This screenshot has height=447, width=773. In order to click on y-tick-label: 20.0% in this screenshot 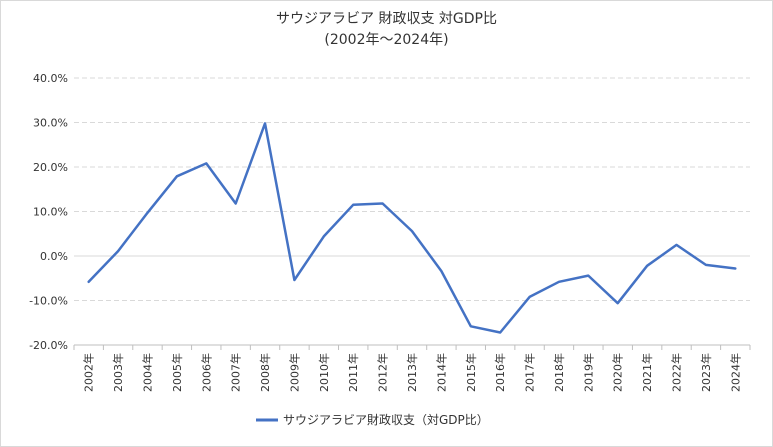, I will do `click(50, 167)`.